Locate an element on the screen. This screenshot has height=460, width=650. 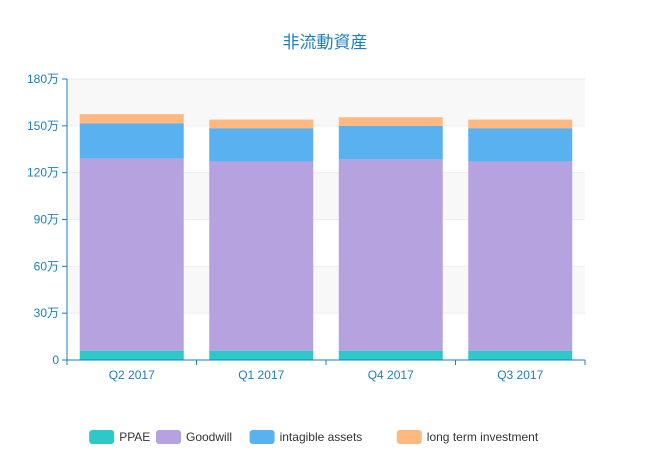
chart-title: 非流動資産 is located at coordinates (325, 42).